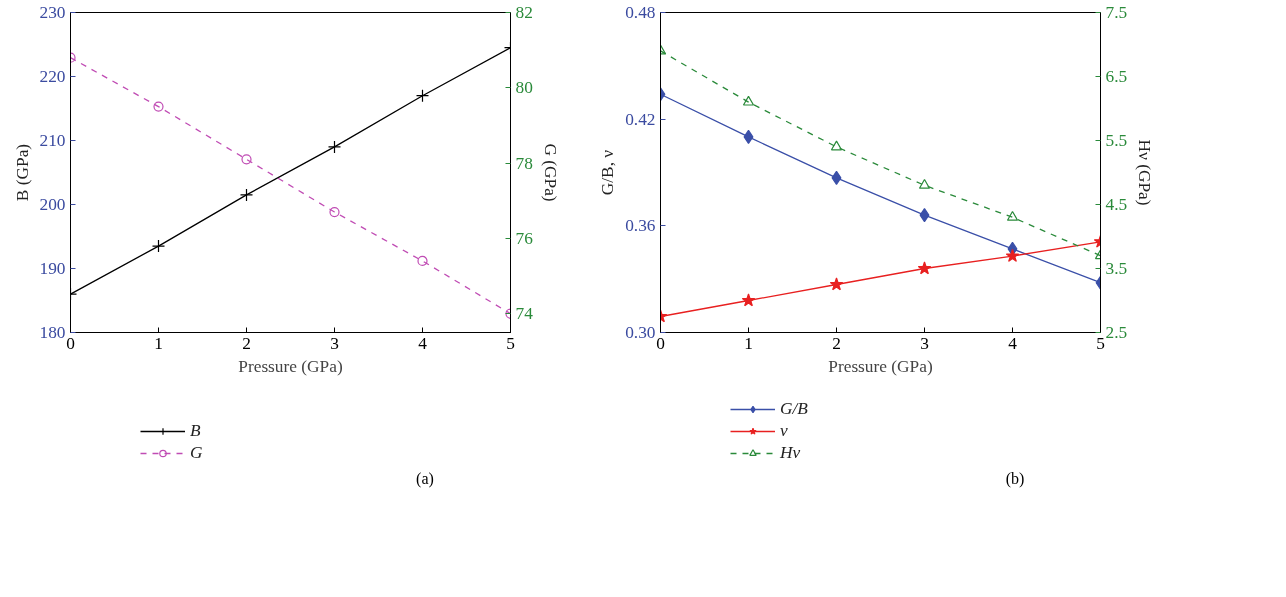  Describe the element at coordinates (197, 453) in the screenshot. I see `legend-label: G` at that location.